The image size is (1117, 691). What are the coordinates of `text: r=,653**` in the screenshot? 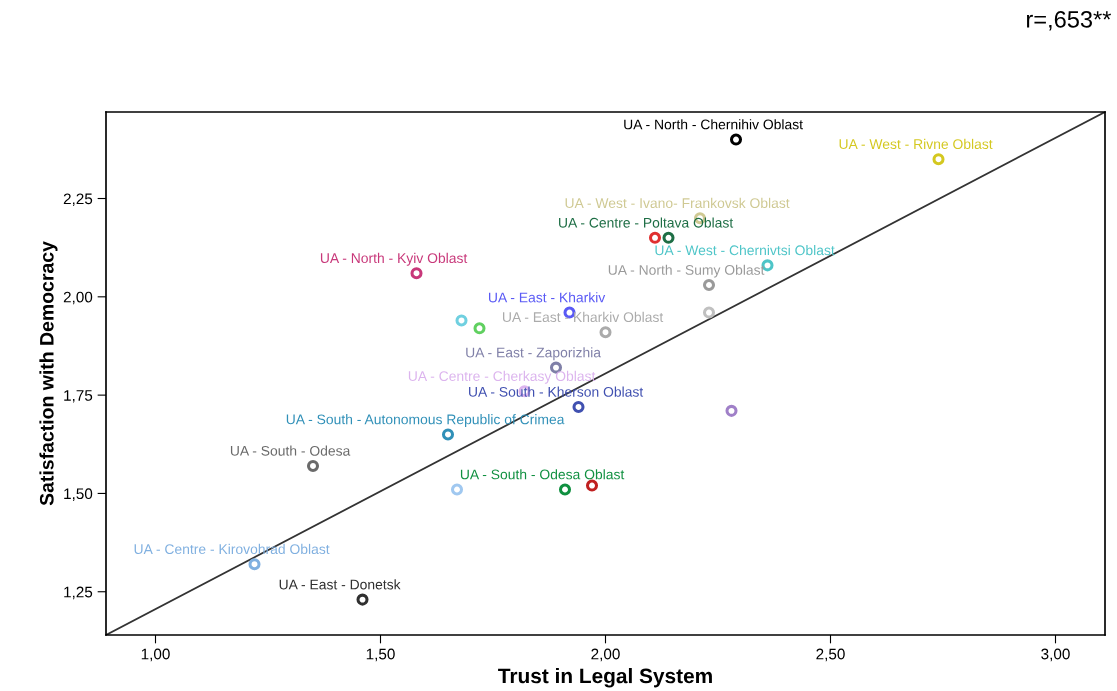 It's located at (1069, 20).